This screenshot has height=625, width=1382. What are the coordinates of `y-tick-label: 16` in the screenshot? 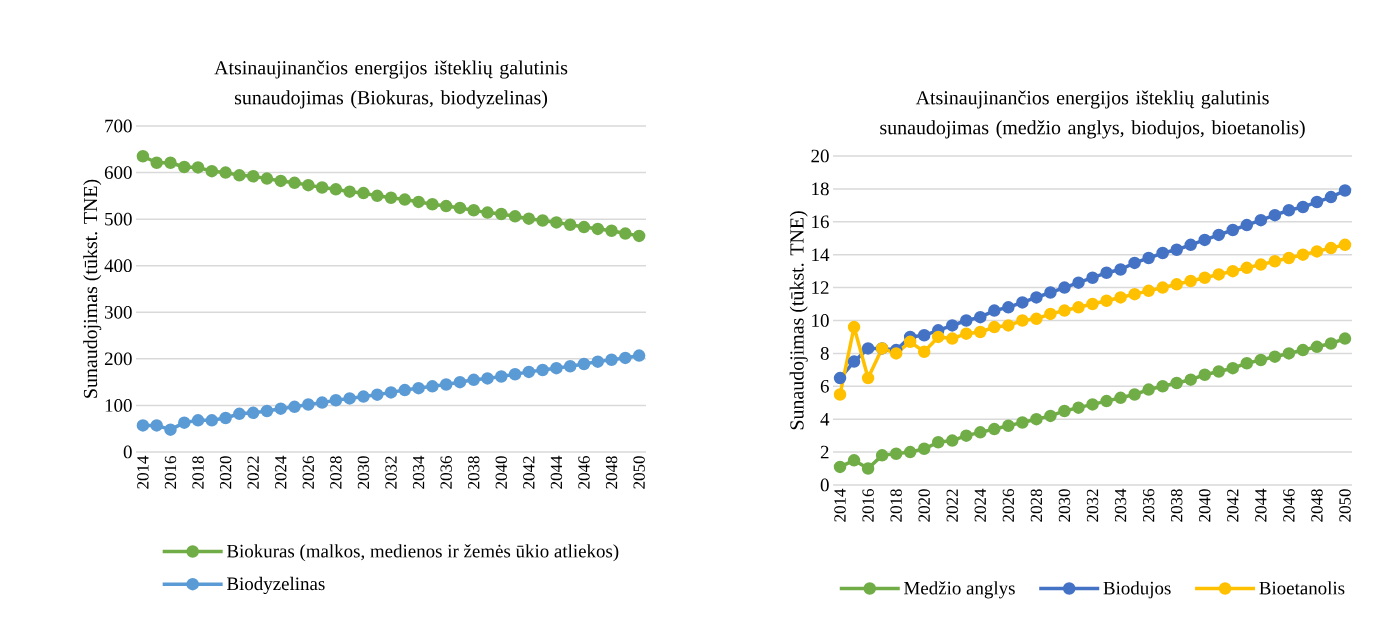 It's located at (820, 222).